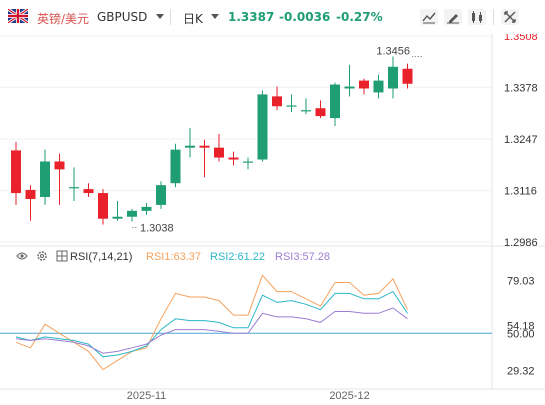 This screenshot has height=405, width=545. I want to click on price-axis-label: 1.3508, so click(521, 38).